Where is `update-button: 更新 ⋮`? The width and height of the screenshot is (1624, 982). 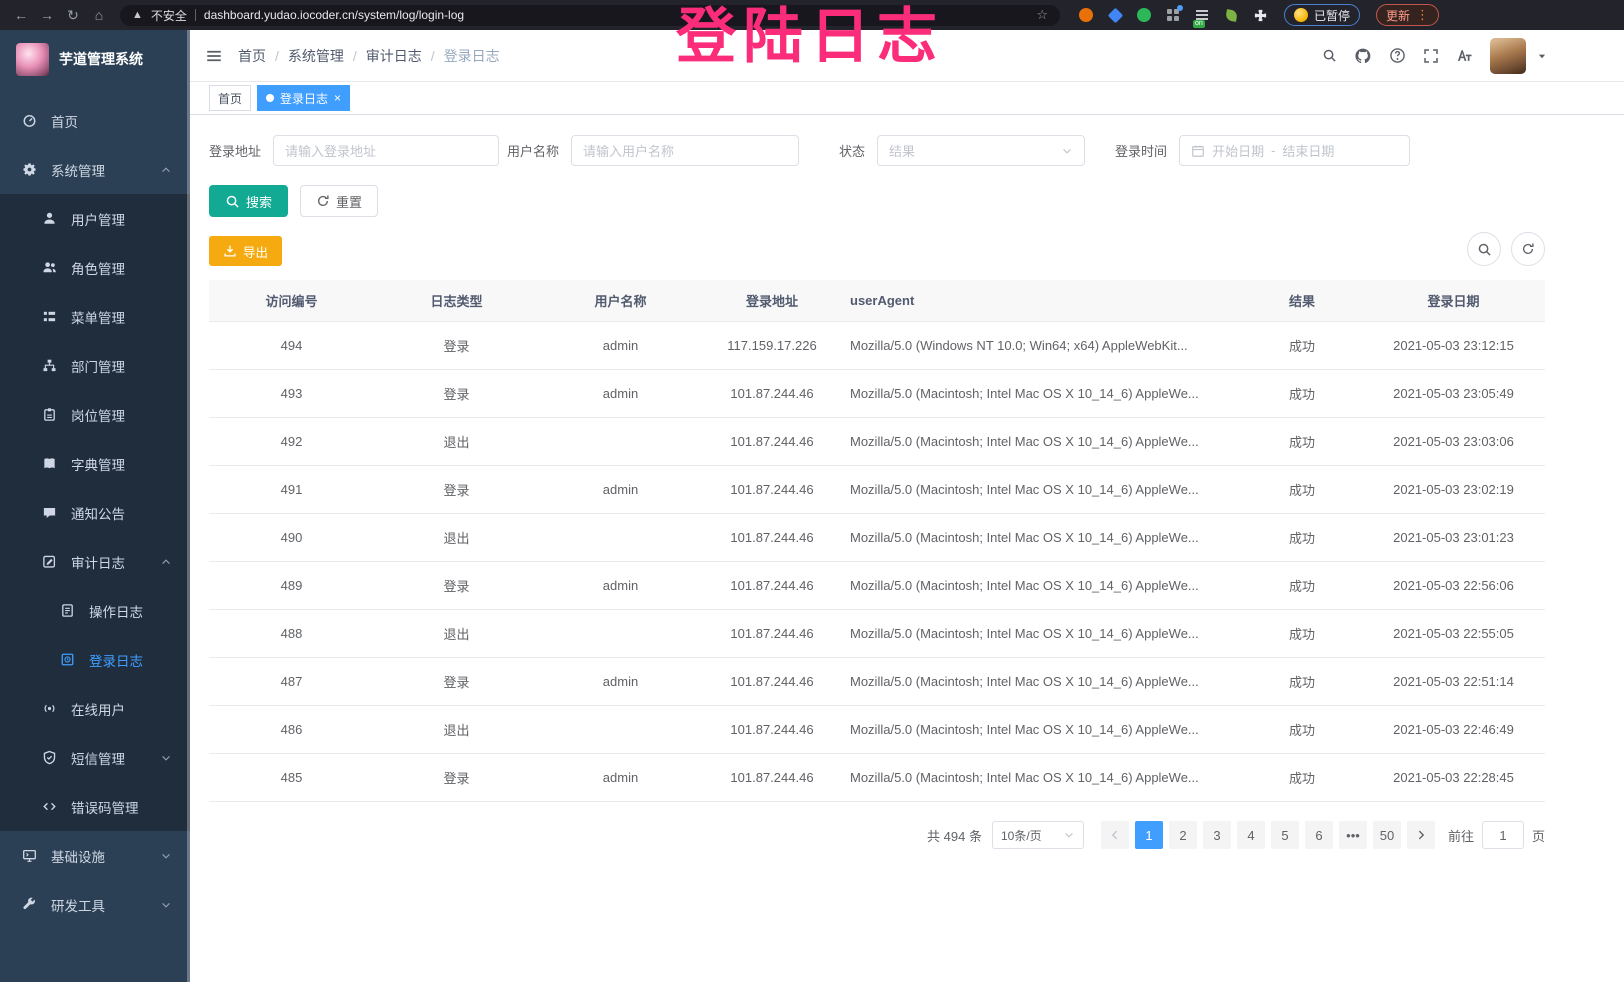
update-button: 更新 ⋮ is located at coordinates (1408, 15).